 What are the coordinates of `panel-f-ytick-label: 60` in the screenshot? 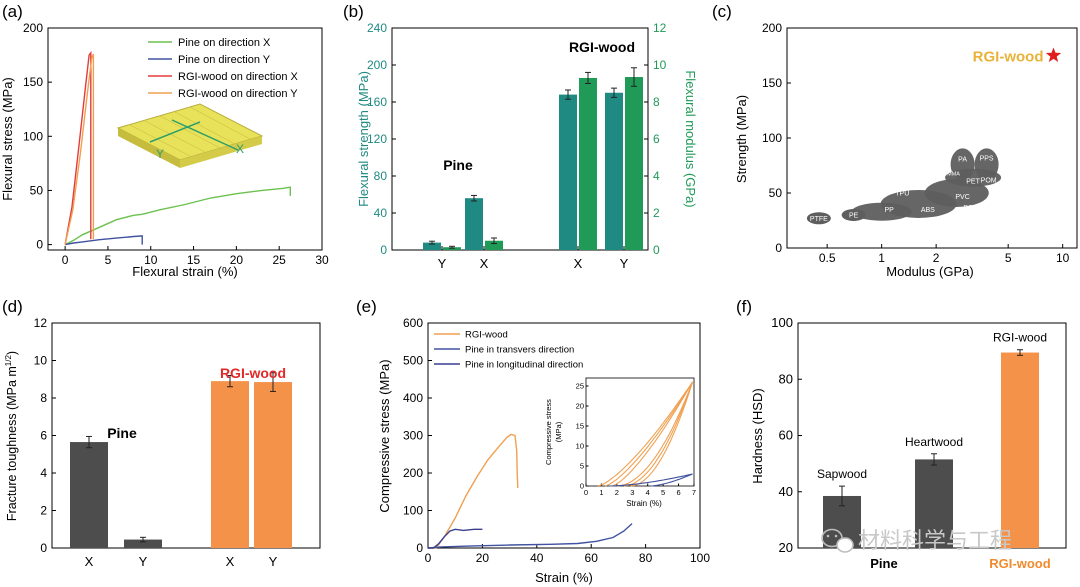 It's located at (786, 435).